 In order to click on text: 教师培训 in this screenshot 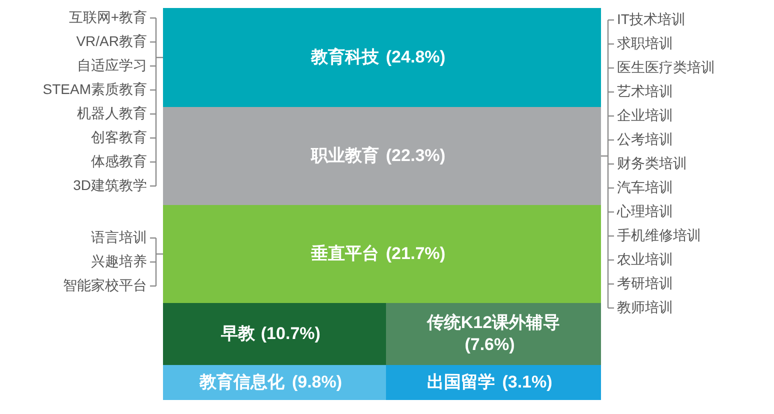, I will do `click(645, 307)`.